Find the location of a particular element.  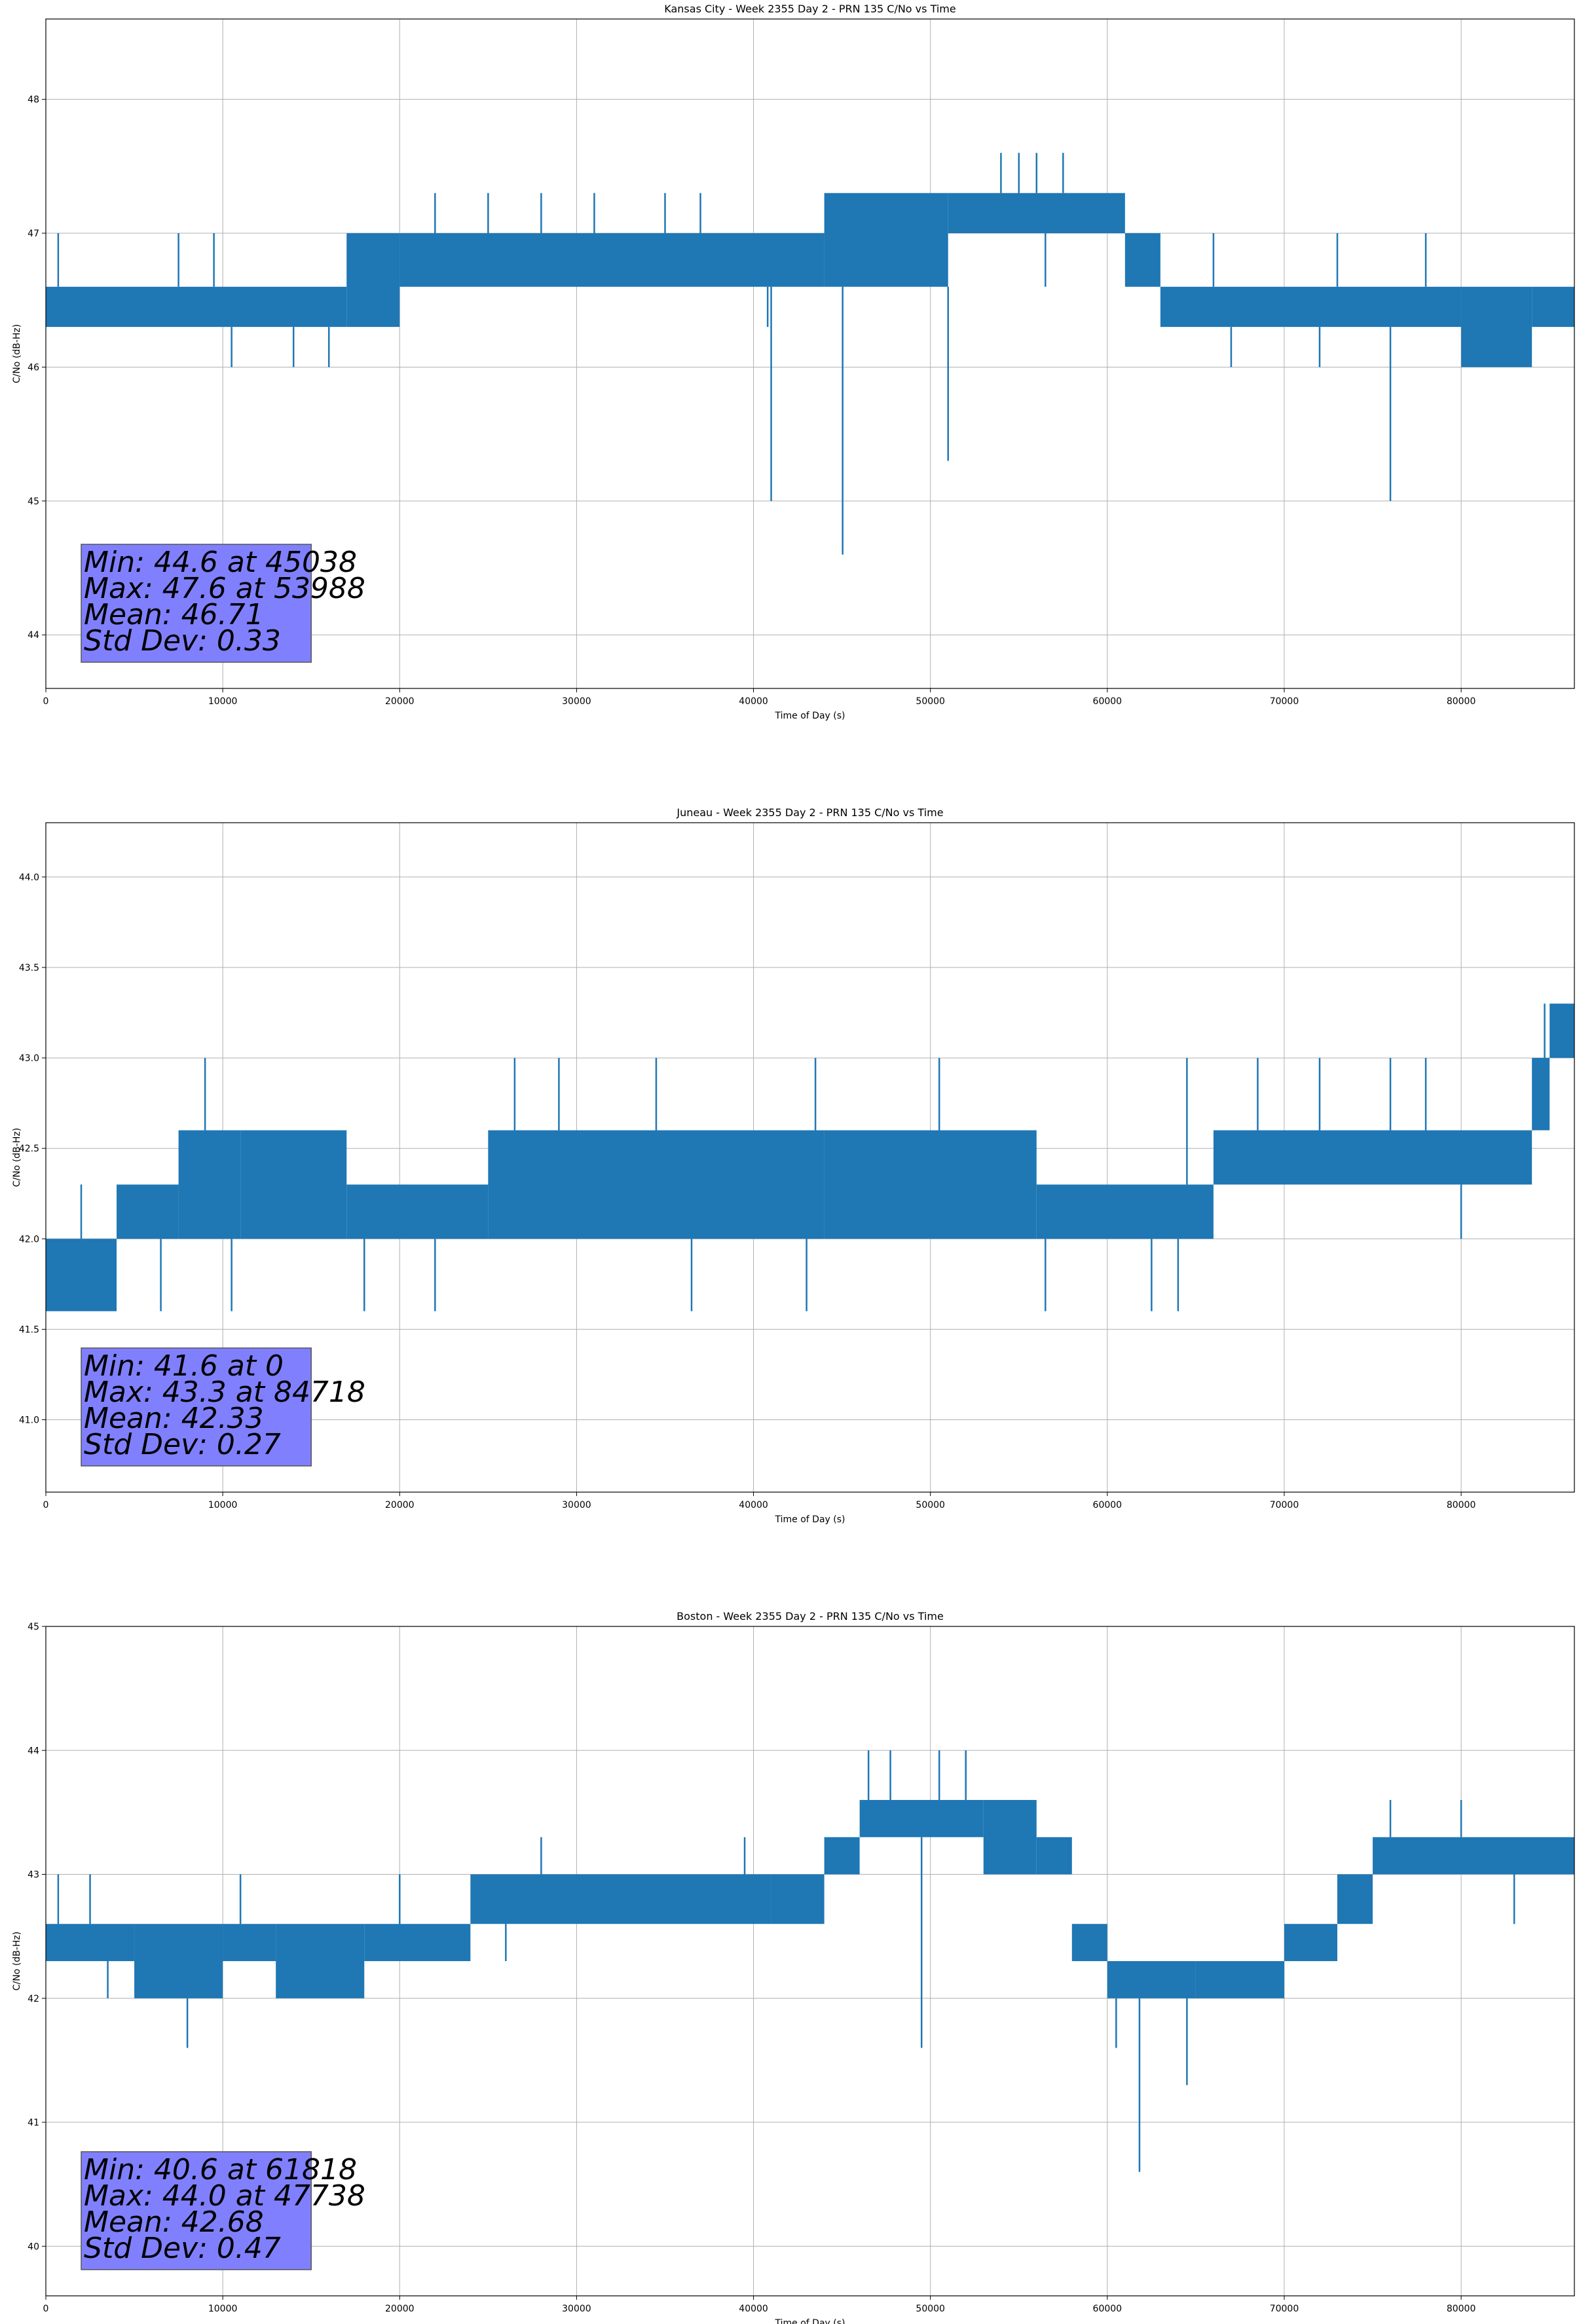

y-tick-label: 42 is located at coordinates (33, 1999).